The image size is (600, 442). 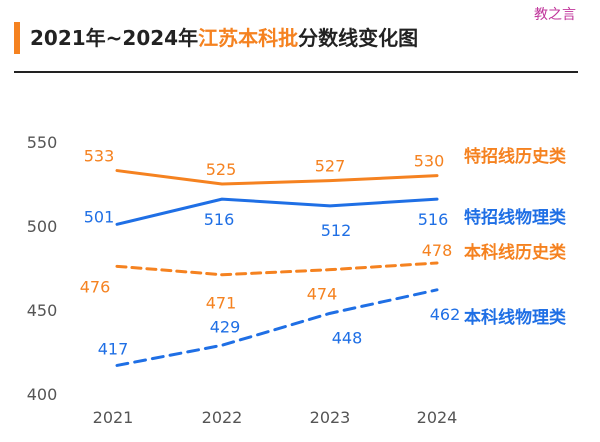 I want to click on y-tick-label: 400, so click(x=42, y=394).